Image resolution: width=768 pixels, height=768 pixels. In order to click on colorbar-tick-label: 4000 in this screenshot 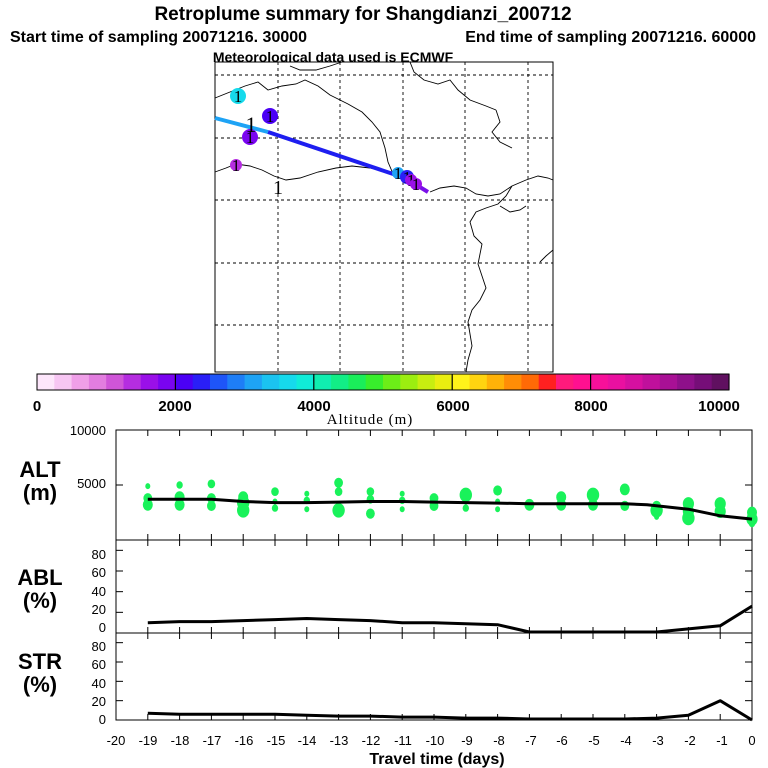, I will do `click(313, 406)`.